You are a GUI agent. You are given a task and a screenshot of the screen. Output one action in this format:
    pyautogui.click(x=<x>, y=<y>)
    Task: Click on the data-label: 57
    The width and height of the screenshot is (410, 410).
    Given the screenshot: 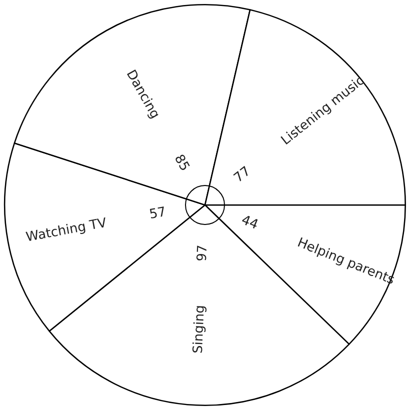 What is the action you would take?
    pyautogui.click(x=158, y=213)
    